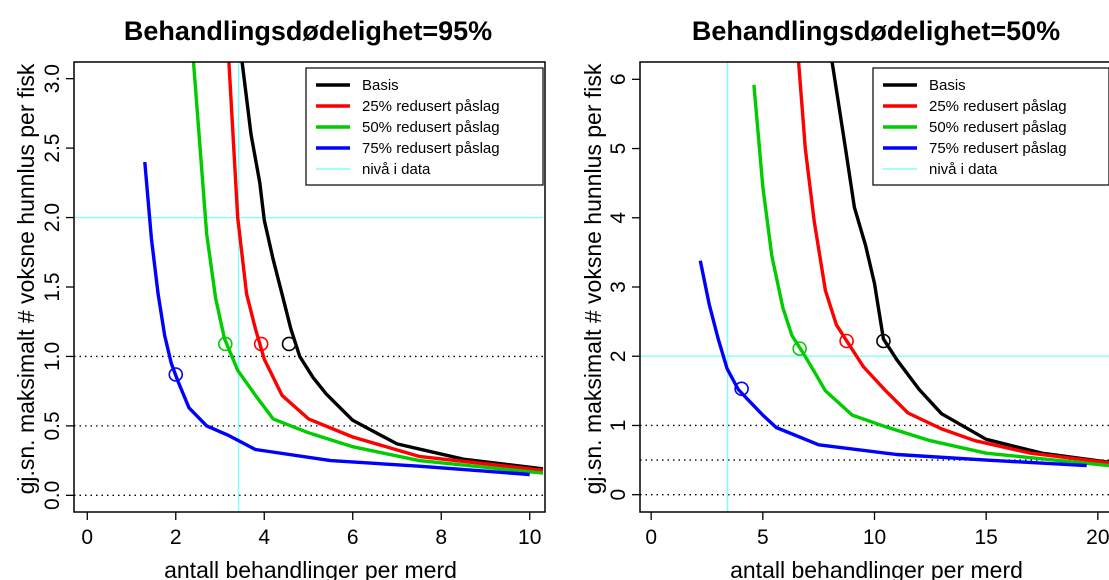 Image resolution: width=1109 pixels, height=580 pixels. Describe the element at coordinates (618, 426) in the screenshot. I see `y-tick-label: 1` at that location.